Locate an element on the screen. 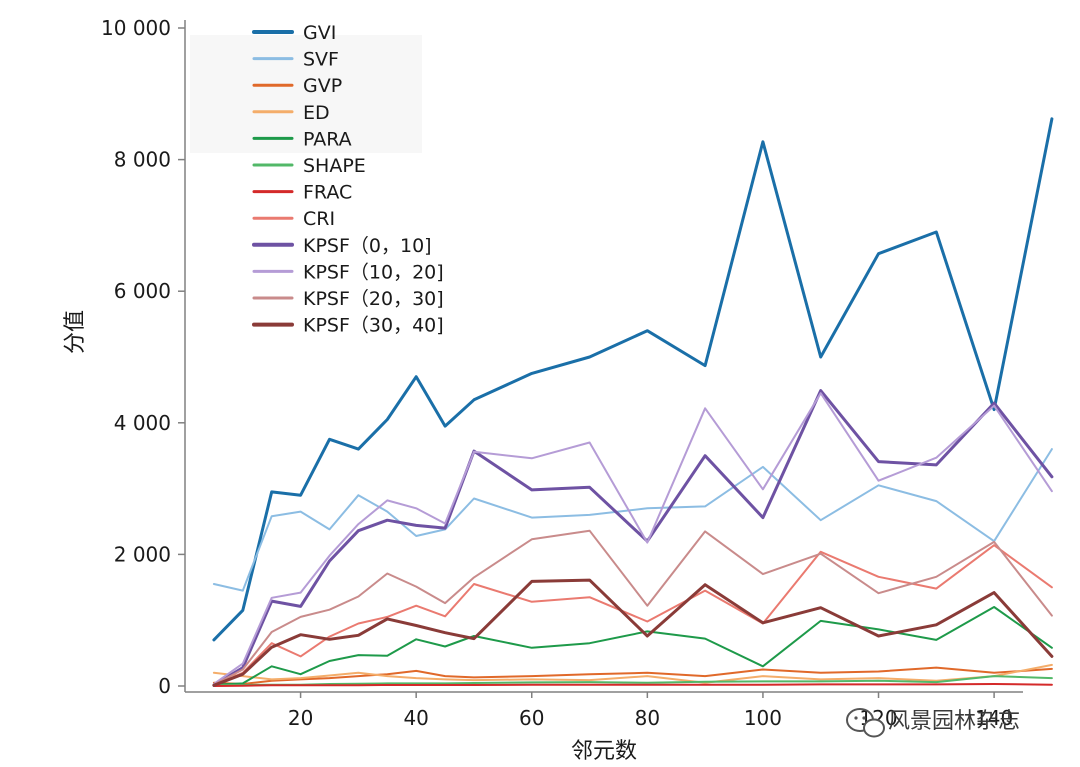 The width and height of the screenshot is (1080, 767). legend-label: GVP is located at coordinates (322, 86).